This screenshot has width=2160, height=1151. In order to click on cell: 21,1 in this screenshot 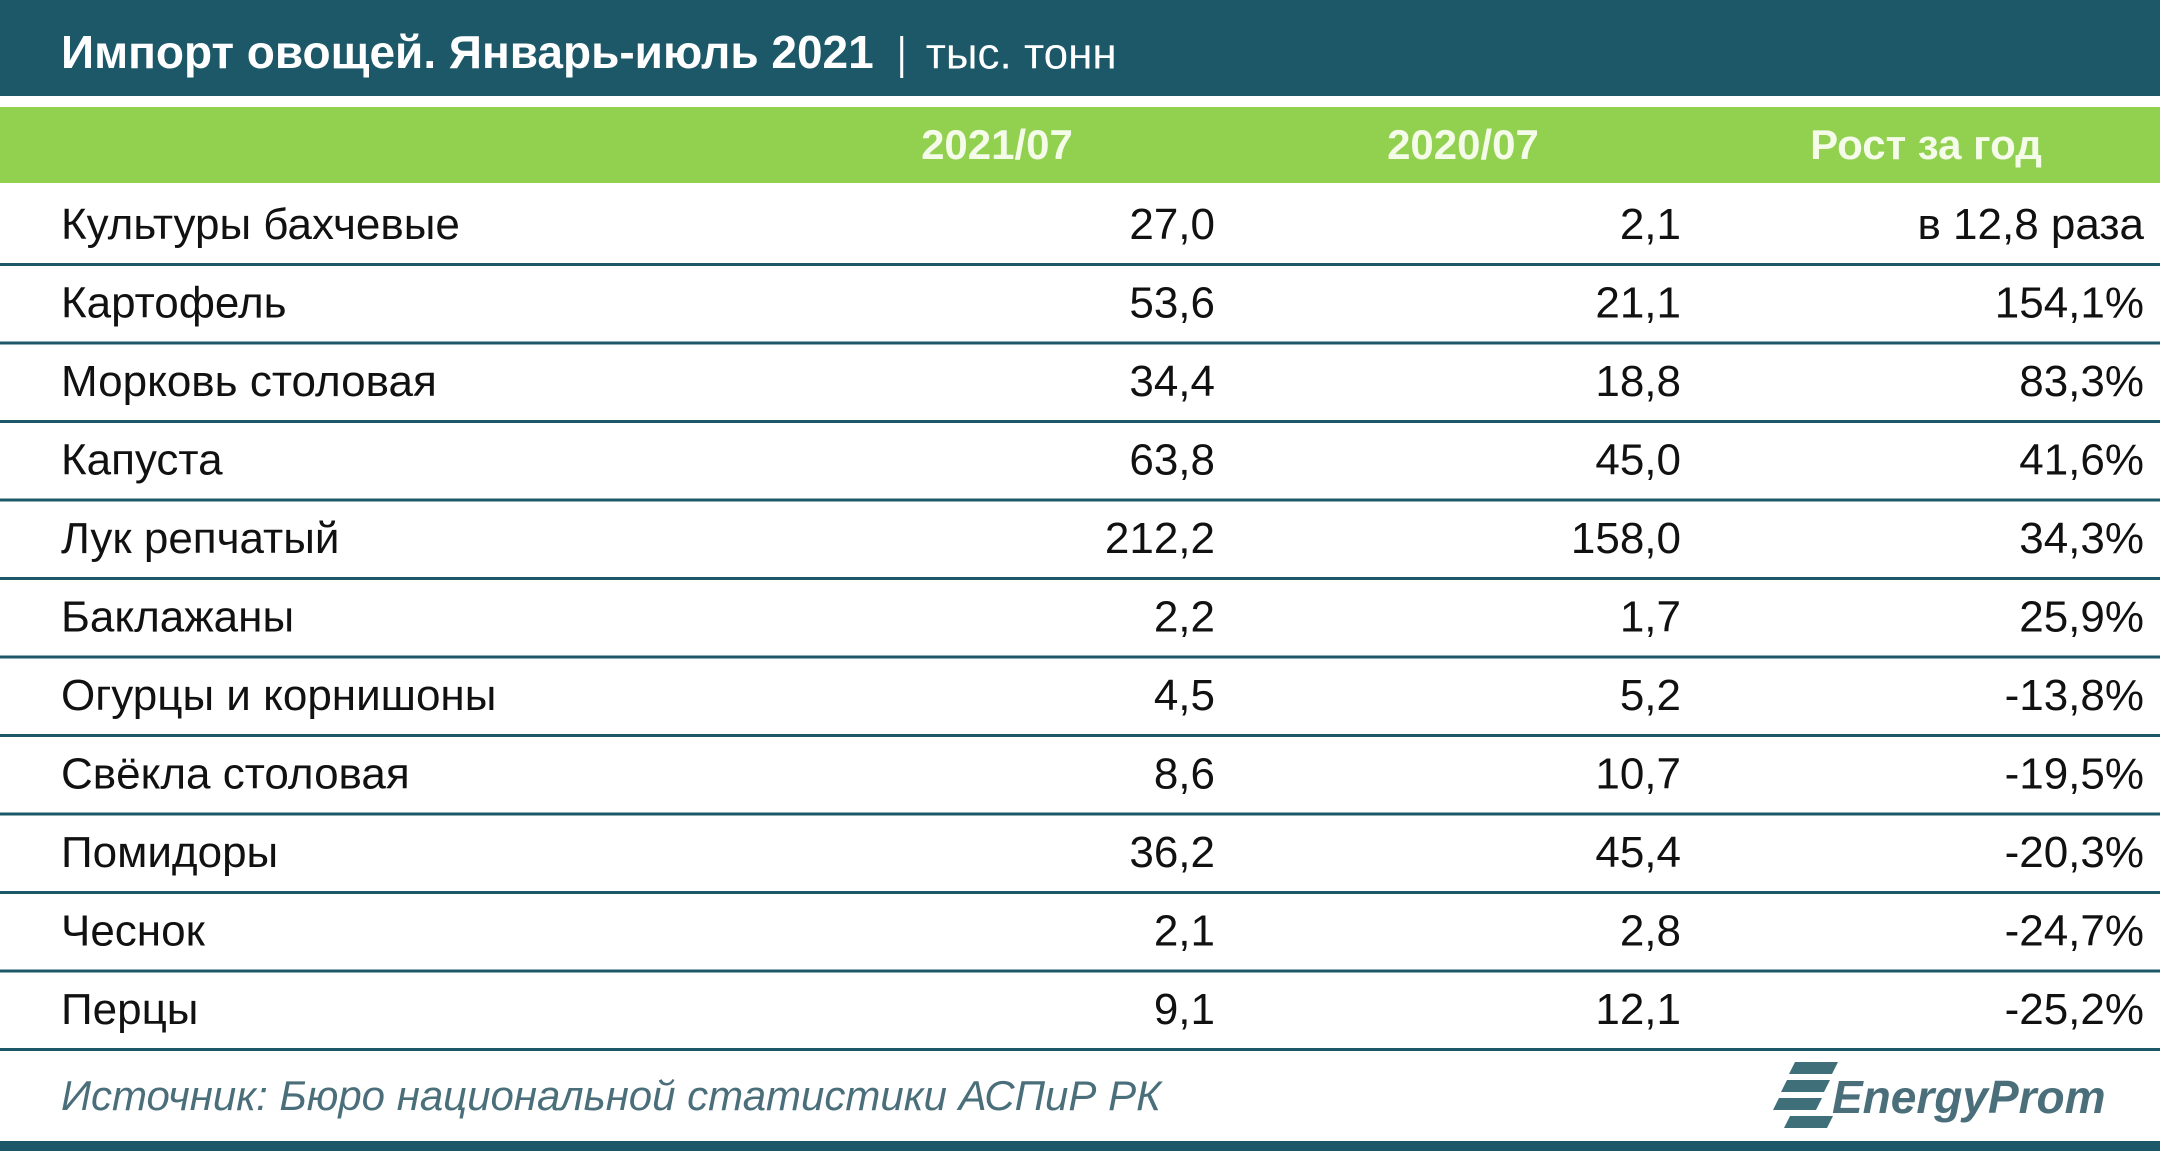, I will do `click(1638, 302)`.